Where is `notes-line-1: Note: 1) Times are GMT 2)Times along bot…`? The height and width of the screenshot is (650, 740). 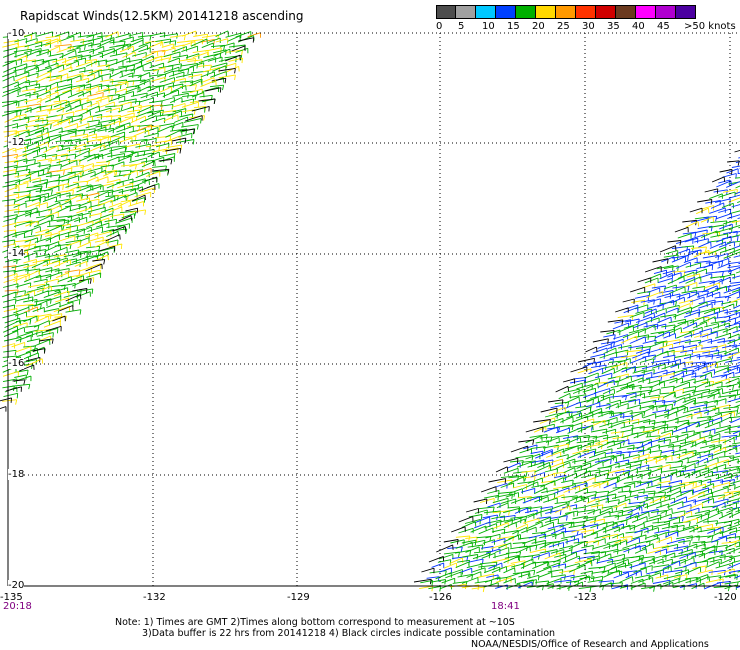
notes-line-1: Note: 1) Times are GMT 2)Times along bot… is located at coordinates (315, 622).